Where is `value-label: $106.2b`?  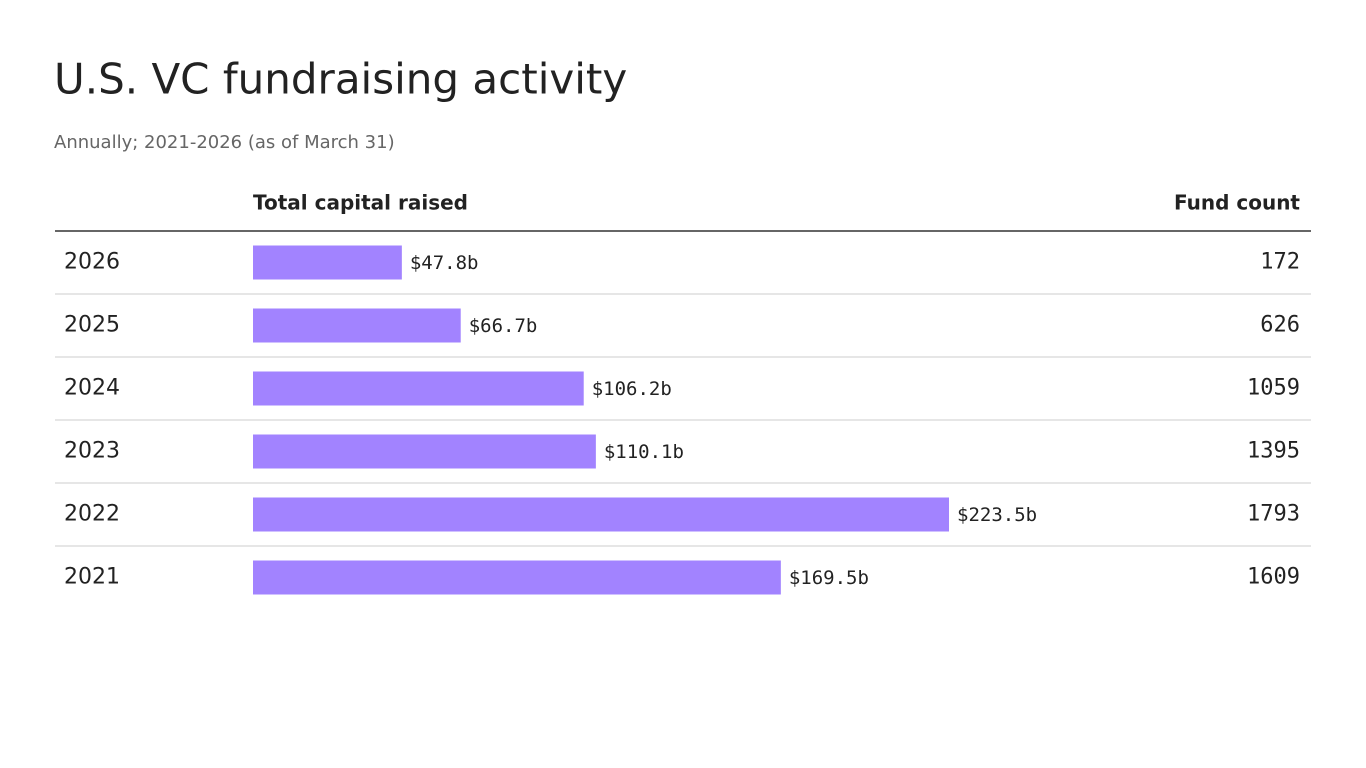 value-label: $106.2b is located at coordinates (632, 389).